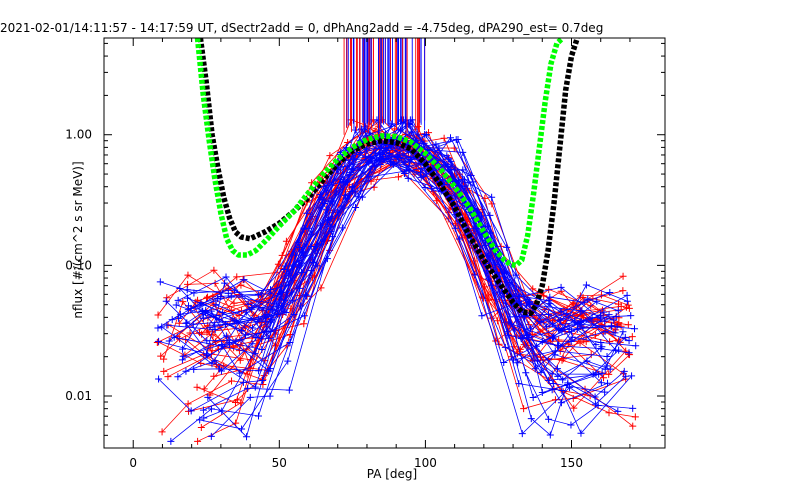 The image size is (800, 500). What do you see at coordinates (78, 239) in the screenshot?
I see `y-axis-label: nflux [#/(cm^2 s sr MeV)]` at bounding box center [78, 239].